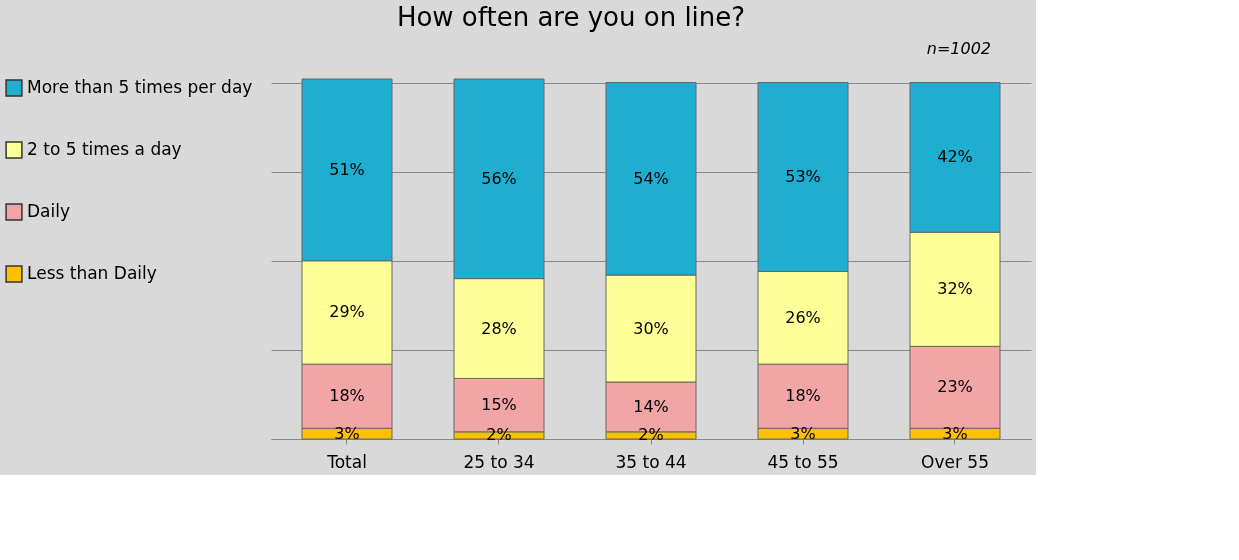  Describe the element at coordinates (803, 177) in the screenshot. I see `data-label: 53%` at that location.